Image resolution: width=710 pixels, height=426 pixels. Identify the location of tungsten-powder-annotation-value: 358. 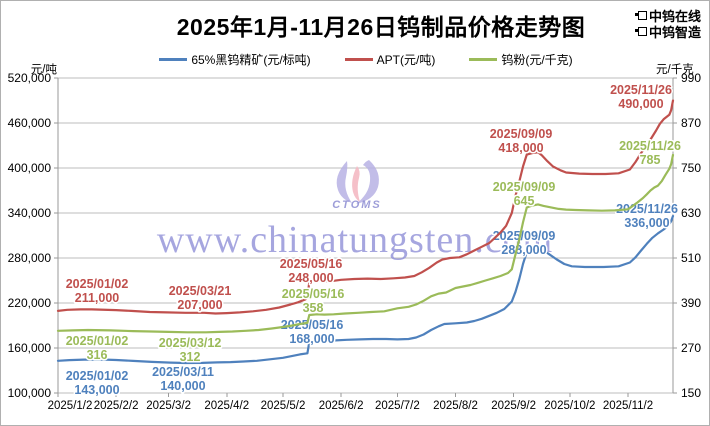
(313, 308).